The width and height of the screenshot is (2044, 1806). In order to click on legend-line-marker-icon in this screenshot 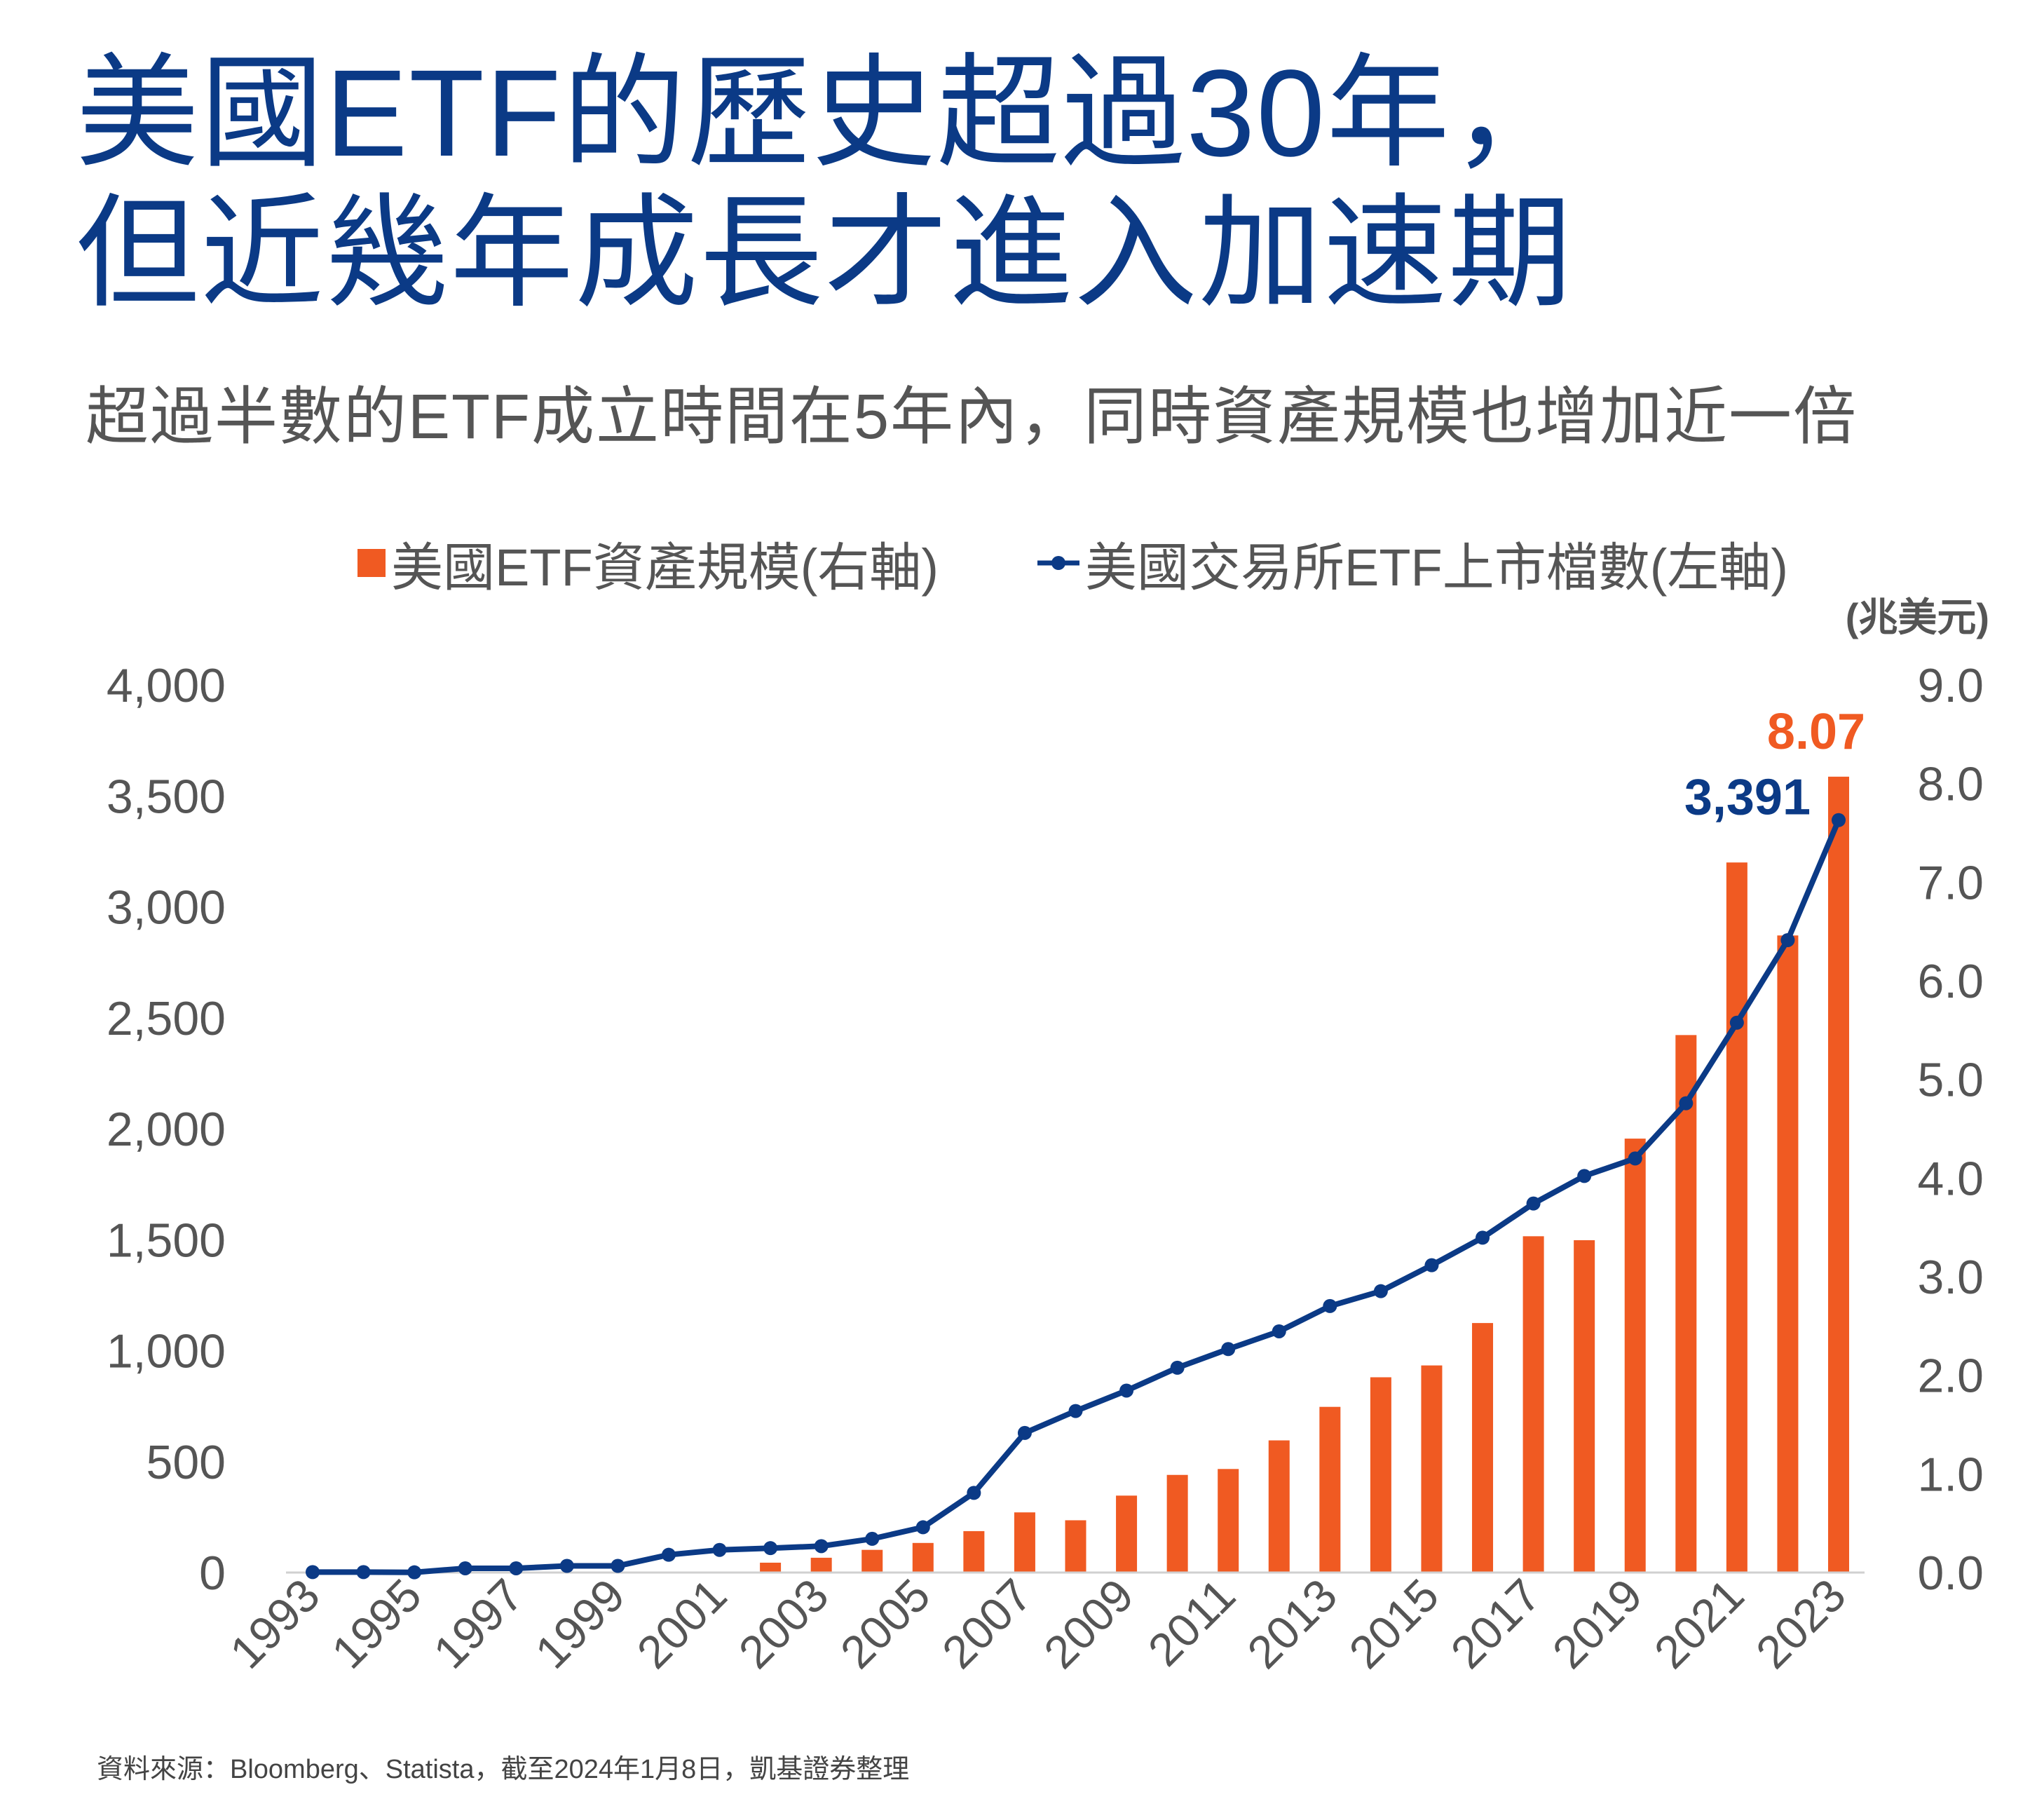, I will do `click(1058, 563)`.